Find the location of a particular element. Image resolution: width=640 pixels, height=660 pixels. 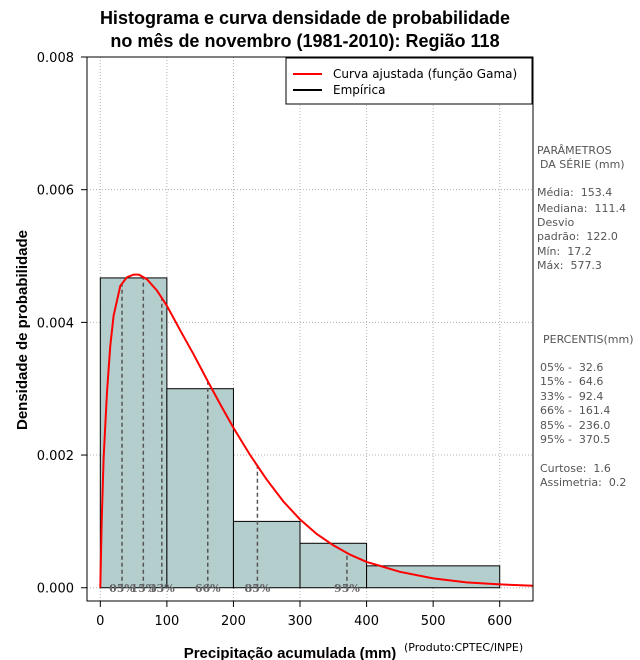

x-tick-label-2: 200 is located at coordinates (233, 621).